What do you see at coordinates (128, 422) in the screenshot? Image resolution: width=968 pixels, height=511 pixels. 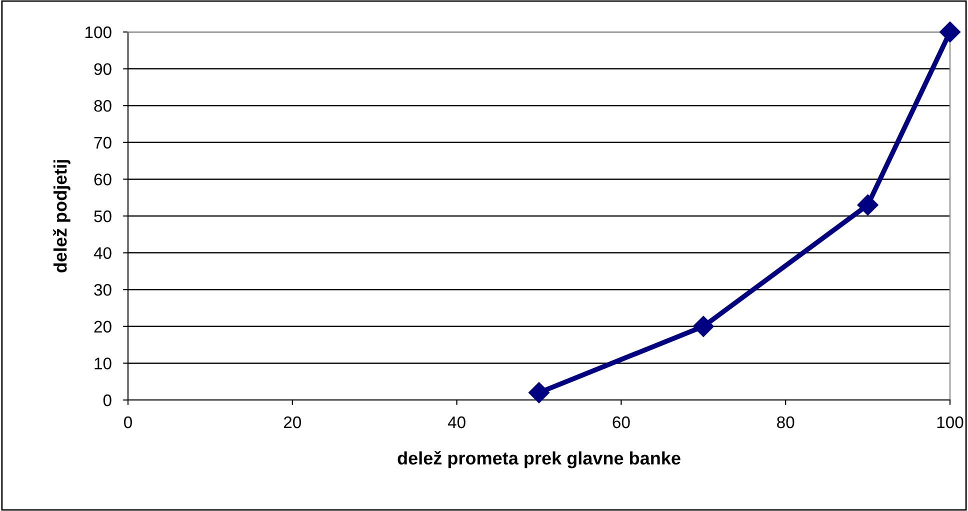 I see `x-tick-label: 0` at bounding box center [128, 422].